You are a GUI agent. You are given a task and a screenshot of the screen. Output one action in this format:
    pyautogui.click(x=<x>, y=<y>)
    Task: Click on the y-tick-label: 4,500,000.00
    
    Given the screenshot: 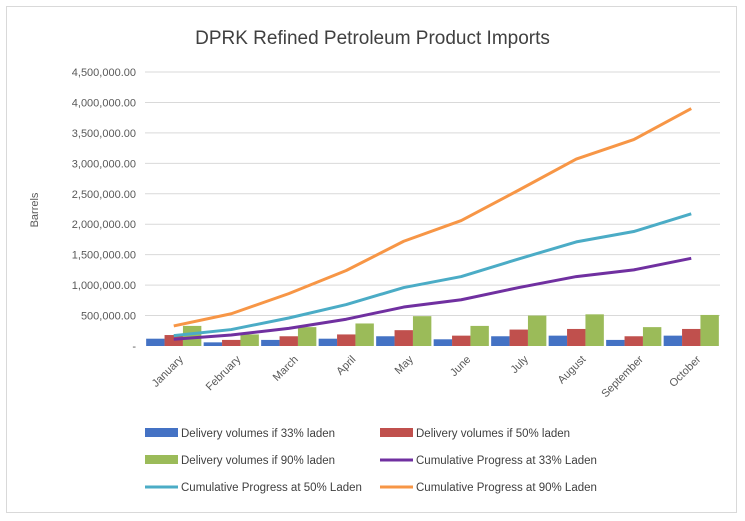 What is the action you would take?
    pyautogui.click(x=104, y=73)
    